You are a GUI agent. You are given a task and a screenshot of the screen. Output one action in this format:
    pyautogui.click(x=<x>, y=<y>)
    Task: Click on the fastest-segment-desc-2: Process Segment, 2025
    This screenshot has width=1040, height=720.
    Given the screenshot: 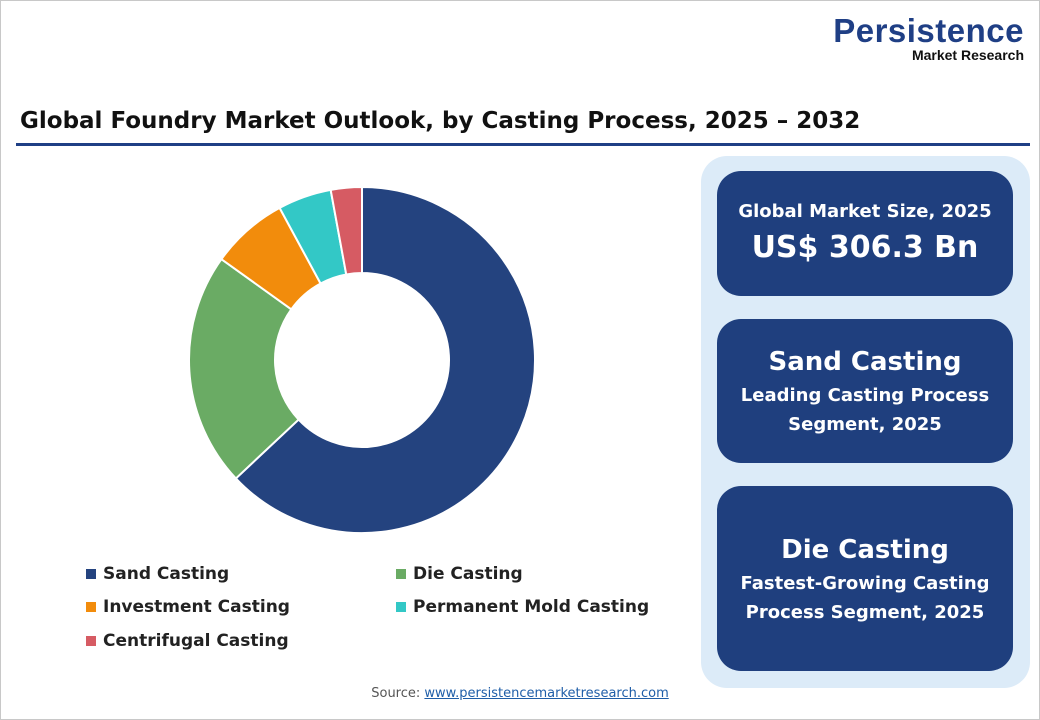 What is the action you would take?
    pyautogui.click(x=865, y=612)
    